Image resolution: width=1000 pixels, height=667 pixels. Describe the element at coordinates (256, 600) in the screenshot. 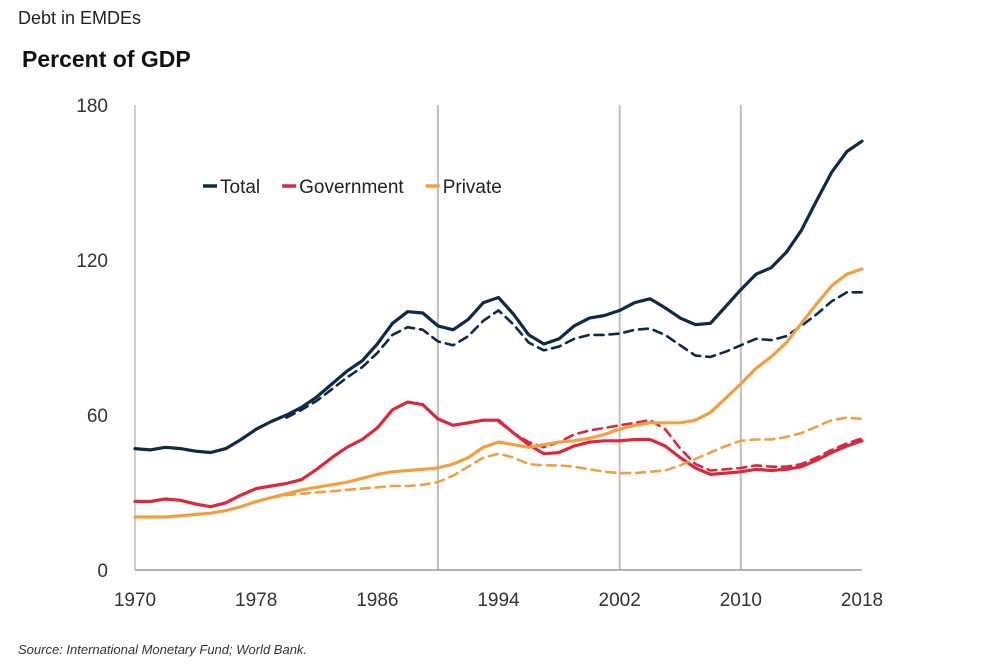

I see `x-tick-label: 1978` at that location.